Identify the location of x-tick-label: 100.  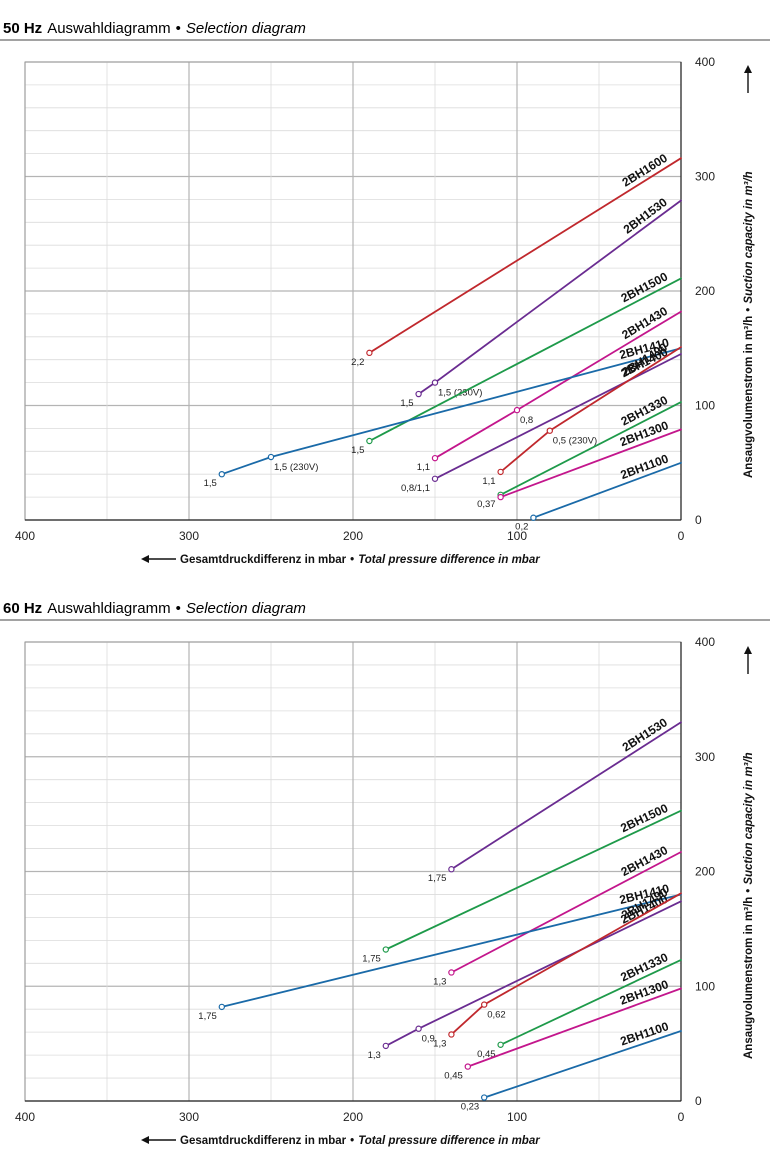
(517, 1117).